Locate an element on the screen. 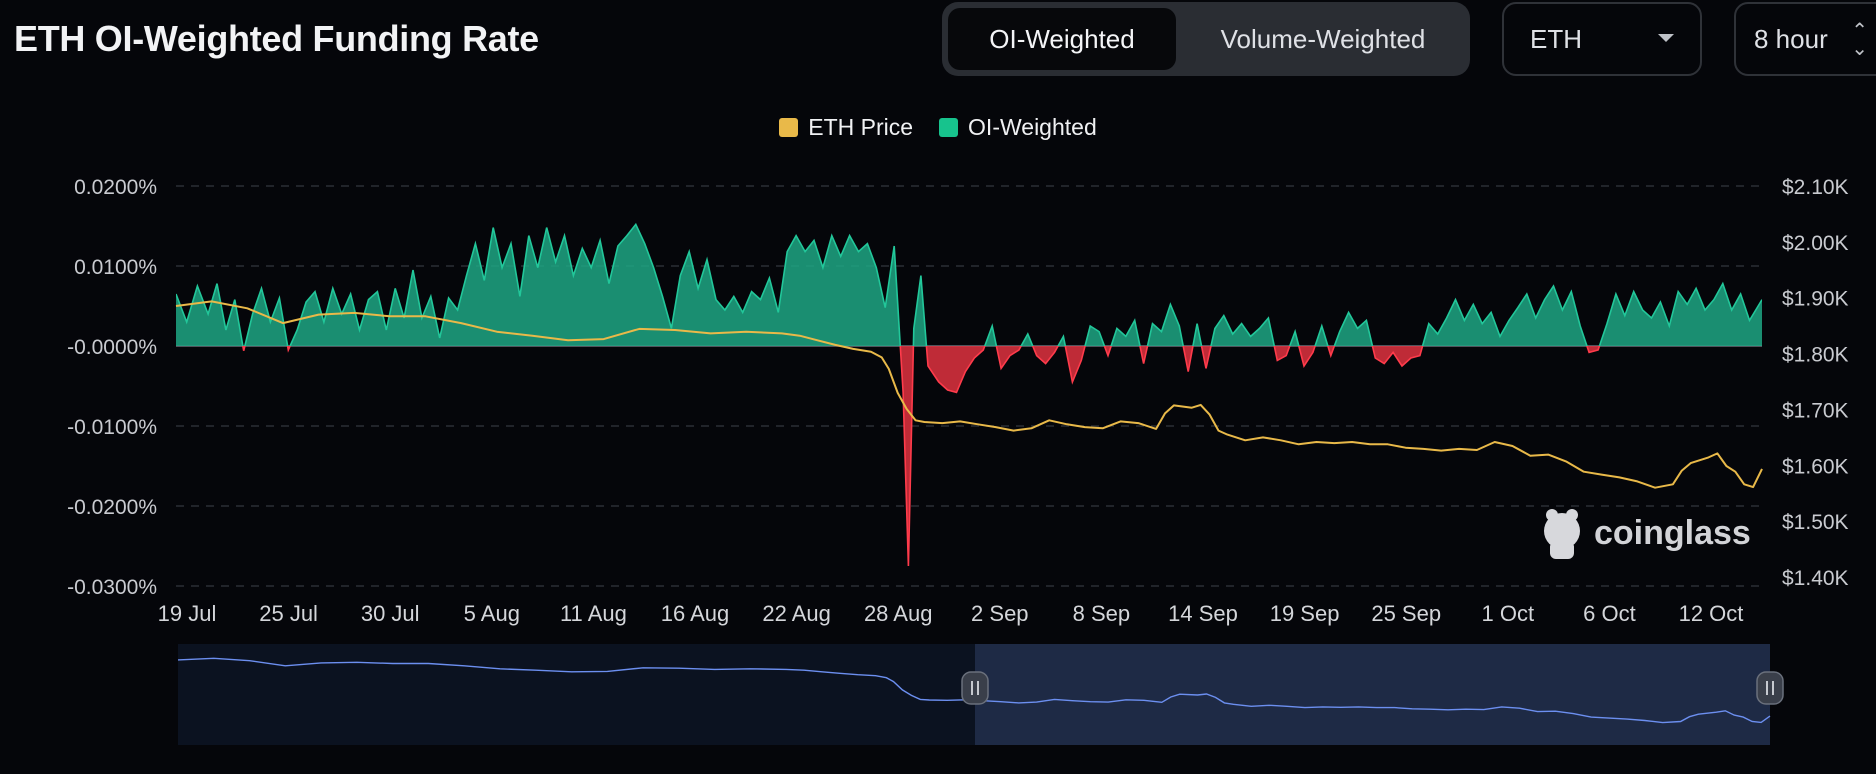  brush-handle-left is located at coordinates (975, 688).